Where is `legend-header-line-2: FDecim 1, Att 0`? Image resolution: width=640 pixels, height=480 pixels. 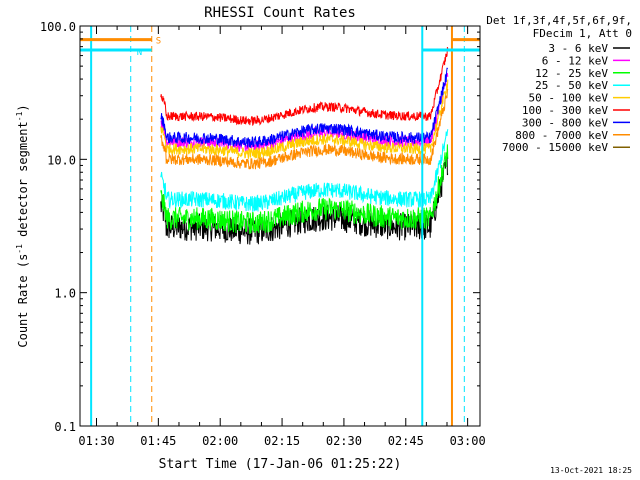 legend-header-line-2: FDecim 1, Att 0 is located at coordinates (582, 33).